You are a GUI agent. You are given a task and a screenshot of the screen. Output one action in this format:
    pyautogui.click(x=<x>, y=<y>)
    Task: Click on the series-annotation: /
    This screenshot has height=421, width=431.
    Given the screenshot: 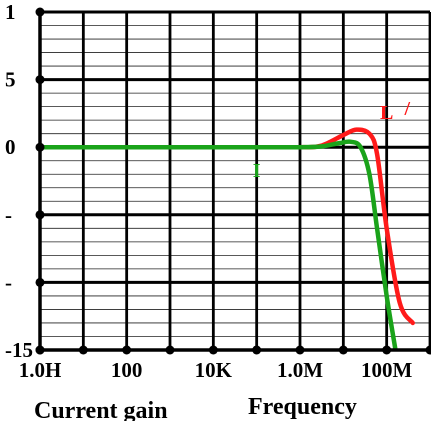 What is the action you would take?
    pyautogui.click(x=407, y=109)
    